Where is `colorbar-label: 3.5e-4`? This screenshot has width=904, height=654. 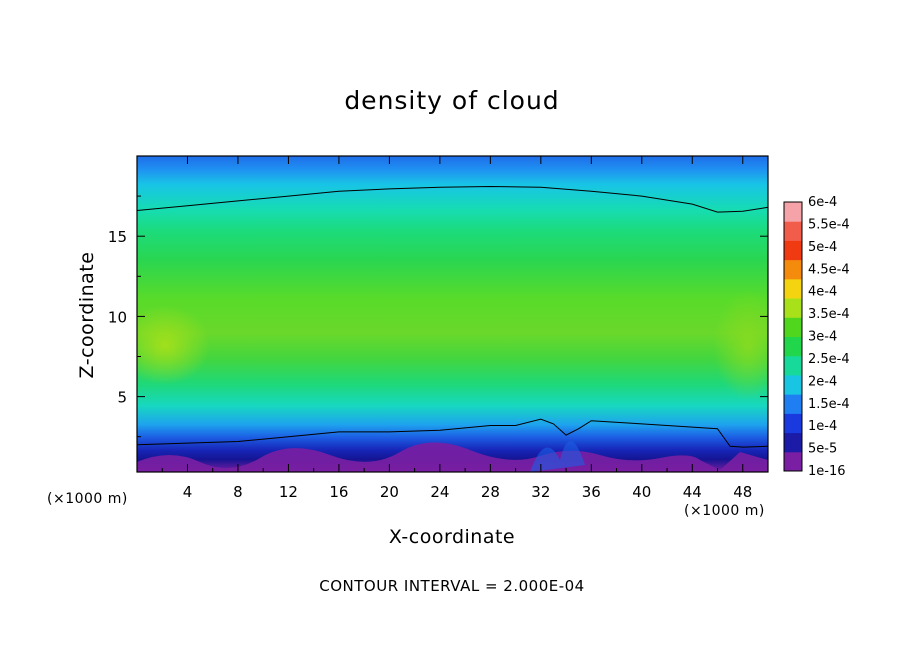
colorbar-label: 3.5e-4 is located at coordinates (829, 314).